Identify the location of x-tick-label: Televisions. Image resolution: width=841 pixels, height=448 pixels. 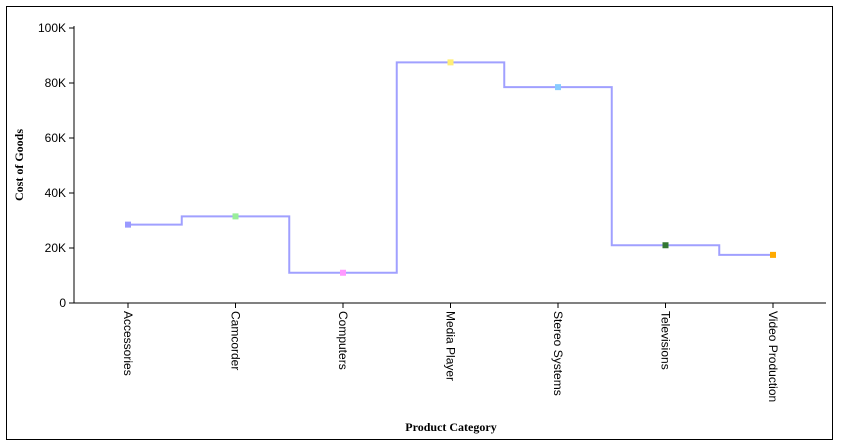
(666, 340).